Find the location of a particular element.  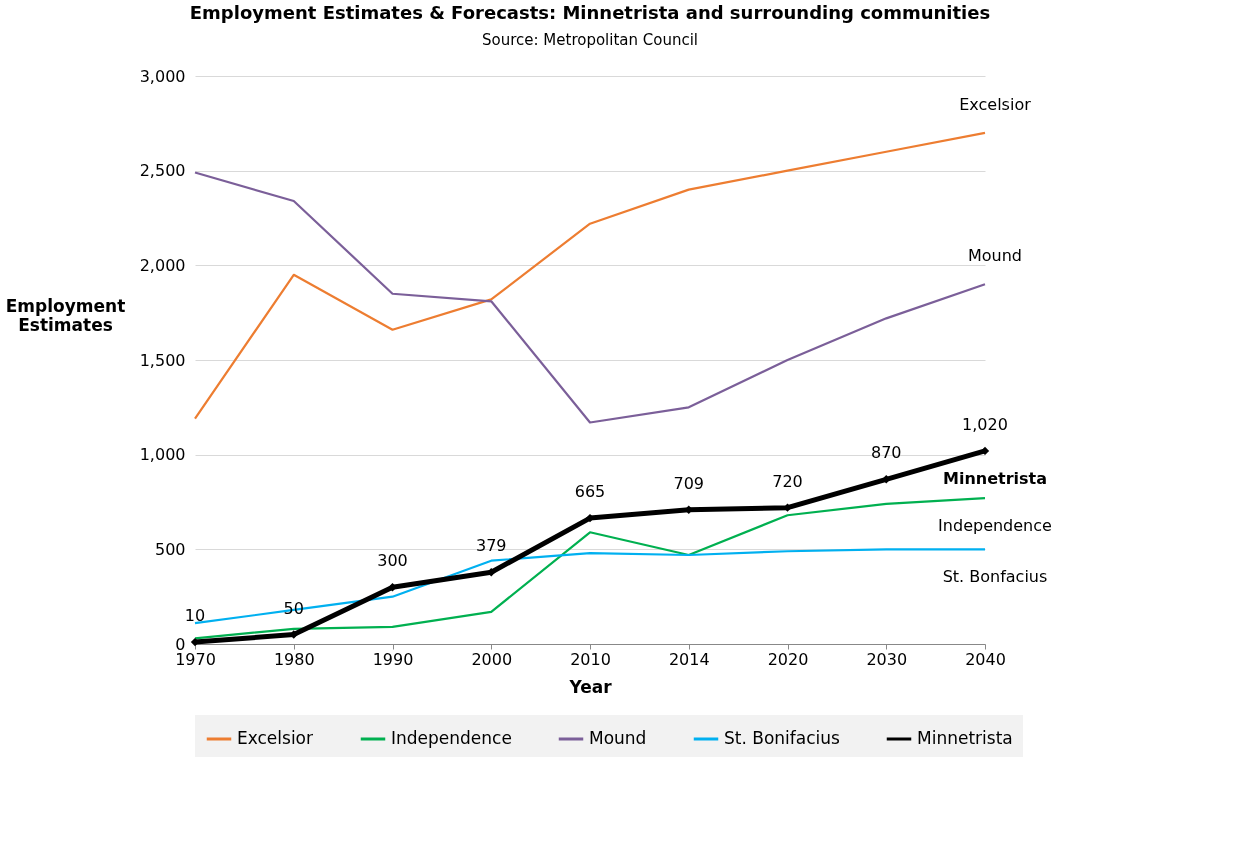

x-tick-label: 2010 is located at coordinates (590, 659).